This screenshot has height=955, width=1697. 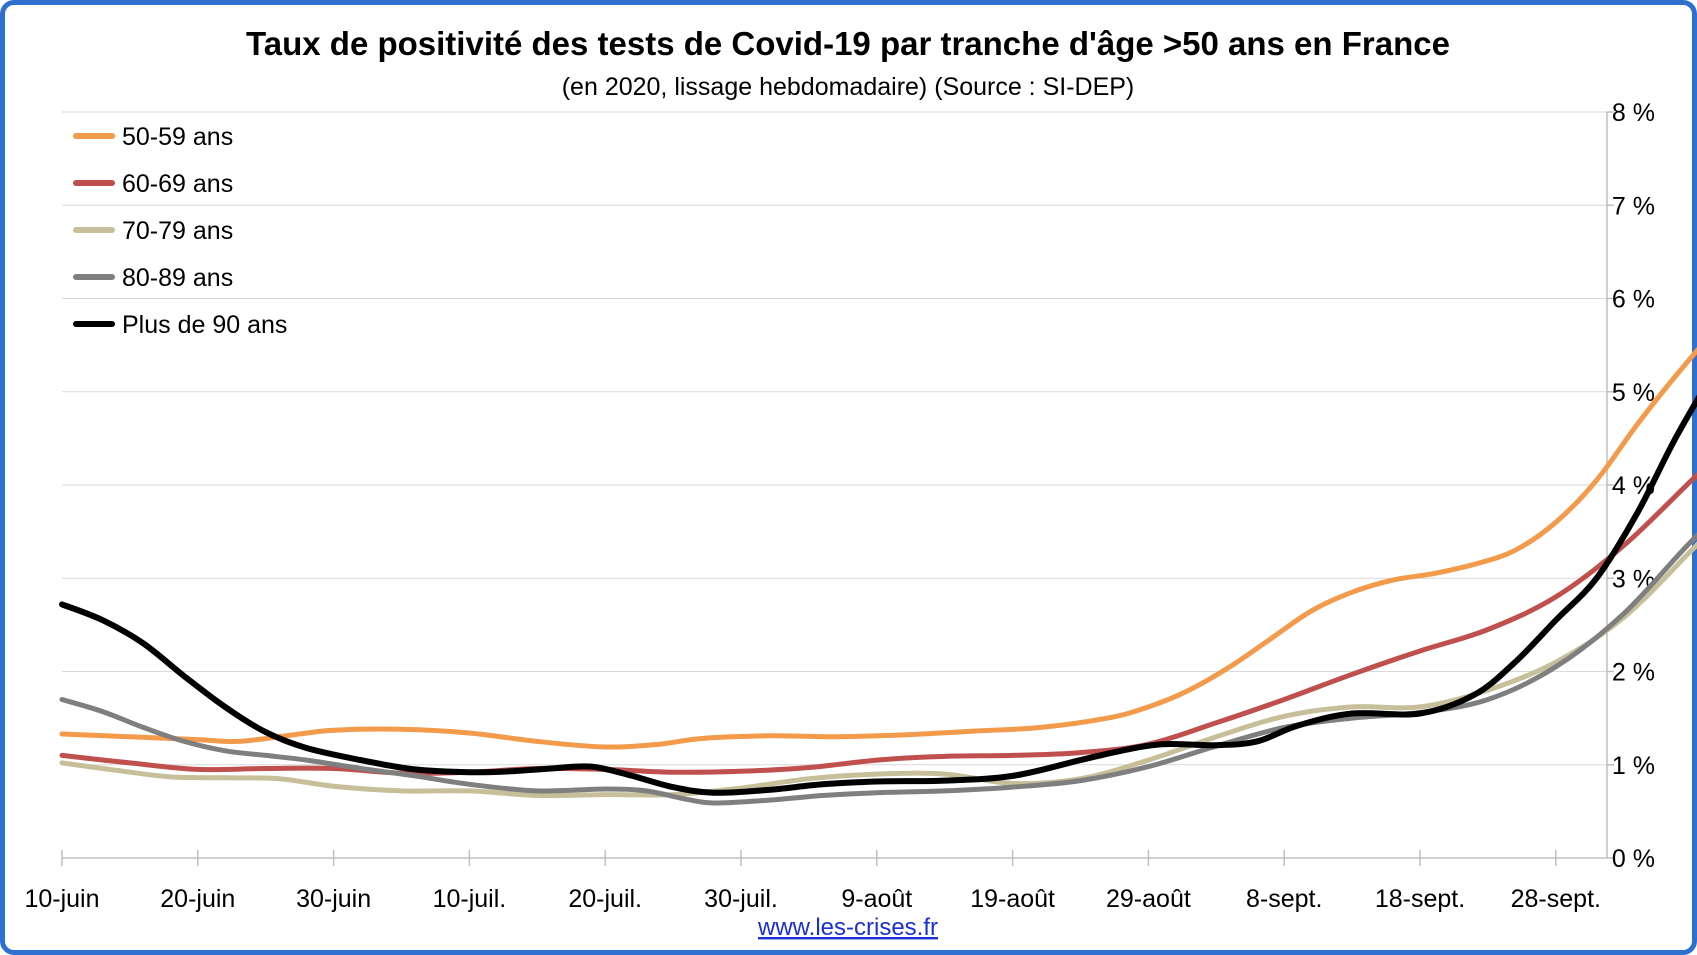 I want to click on legend-label: 70-79 ans, so click(x=177, y=231).